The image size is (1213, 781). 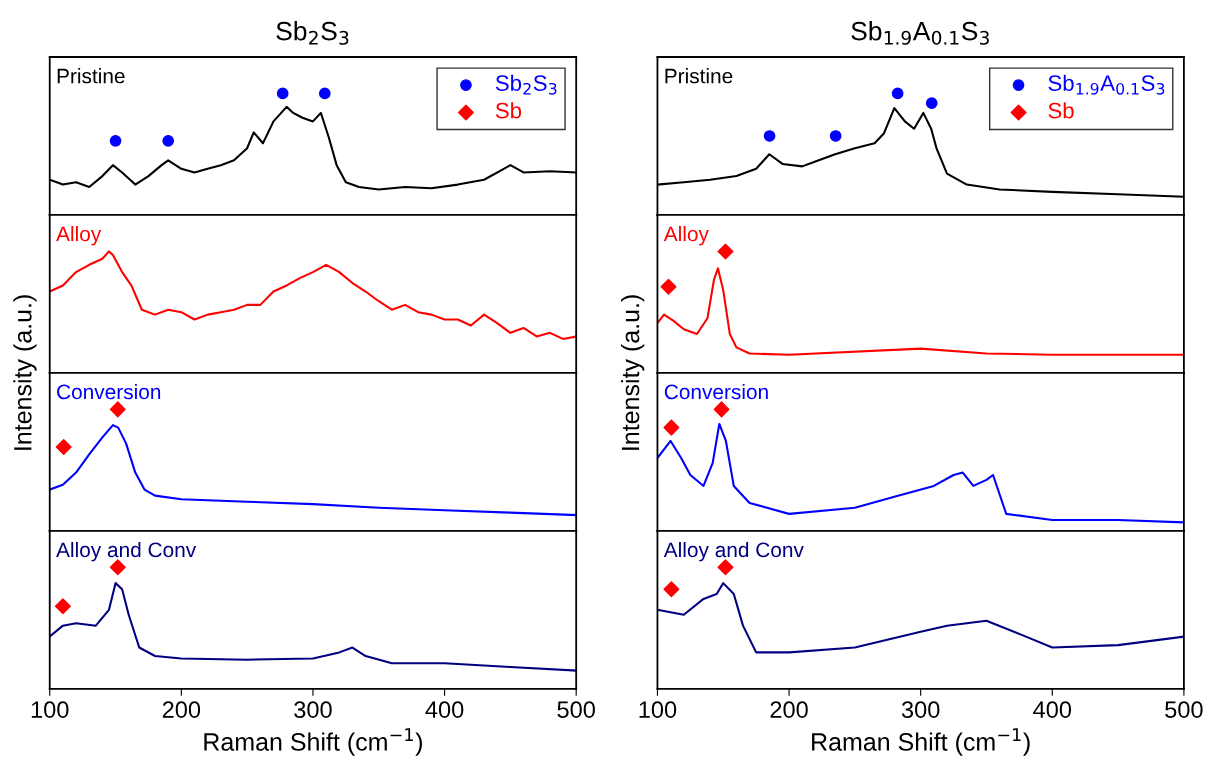 What do you see at coordinates (312, 33) in the screenshot?
I see `chart-title: Sb$_{2}$S$_{3}$` at bounding box center [312, 33].